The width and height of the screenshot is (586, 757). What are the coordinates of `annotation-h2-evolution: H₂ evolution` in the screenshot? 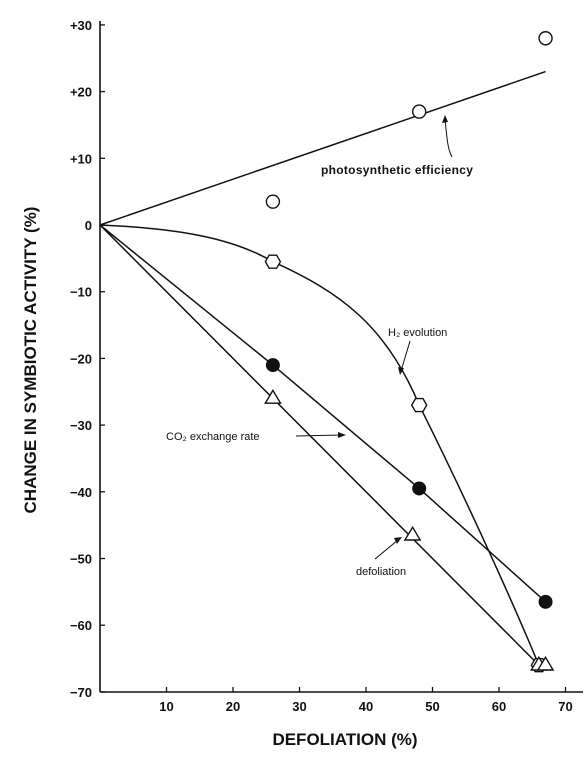 It's located at (417, 333).